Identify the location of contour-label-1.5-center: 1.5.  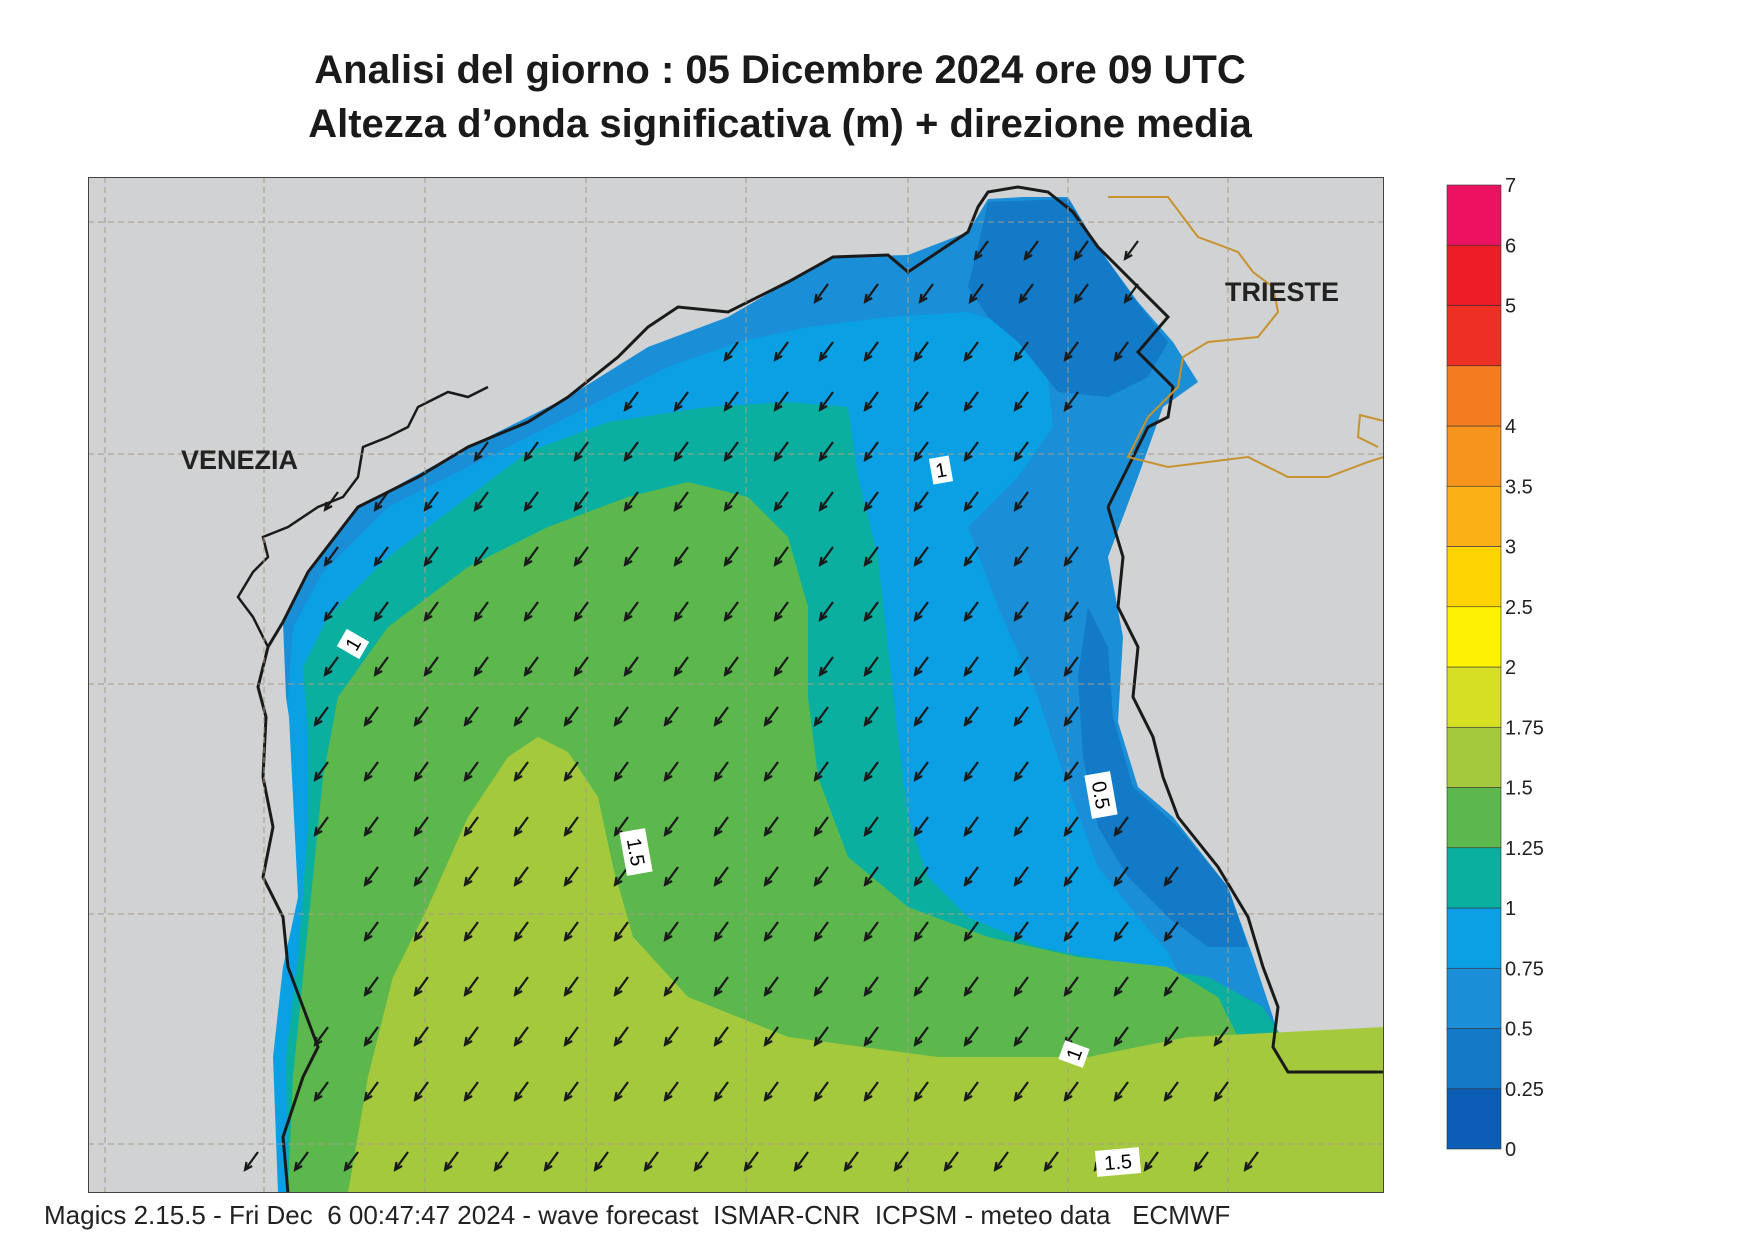
(636, 852).